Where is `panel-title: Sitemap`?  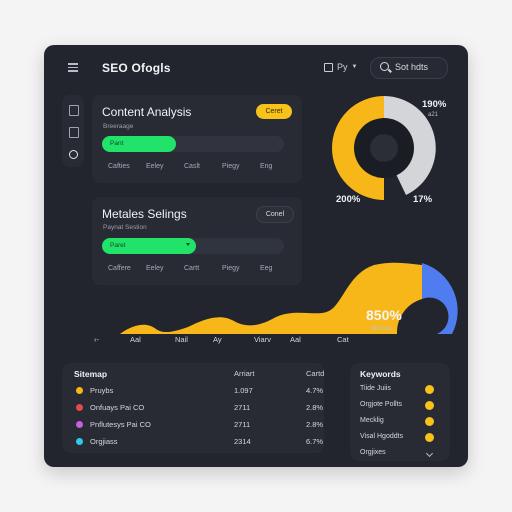
panel-title: Sitemap is located at coordinates (91, 374).